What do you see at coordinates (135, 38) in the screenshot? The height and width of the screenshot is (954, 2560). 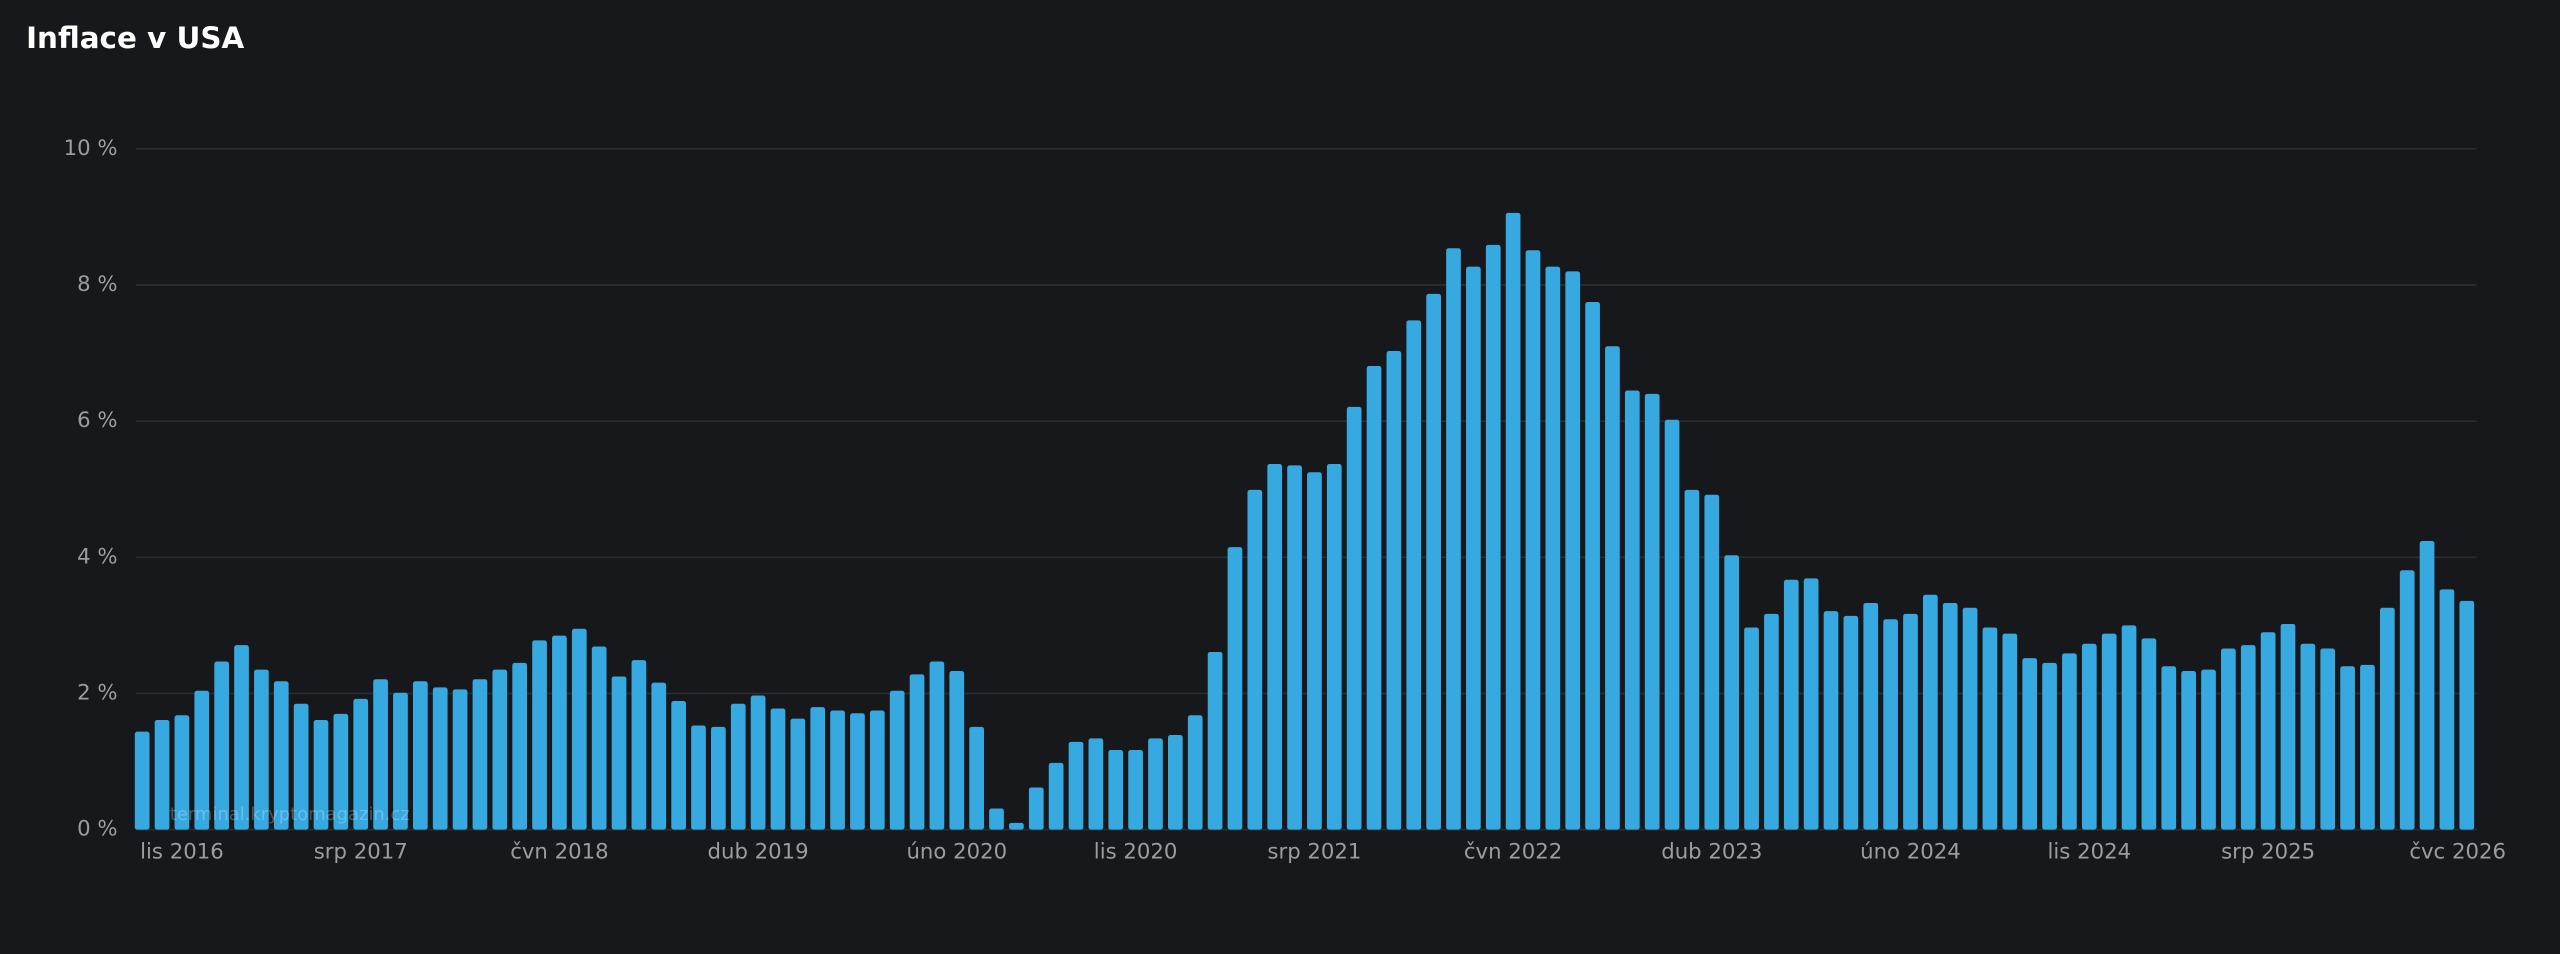 I see `chart-title: Inflace v USA` at bounding box center [135, 38].